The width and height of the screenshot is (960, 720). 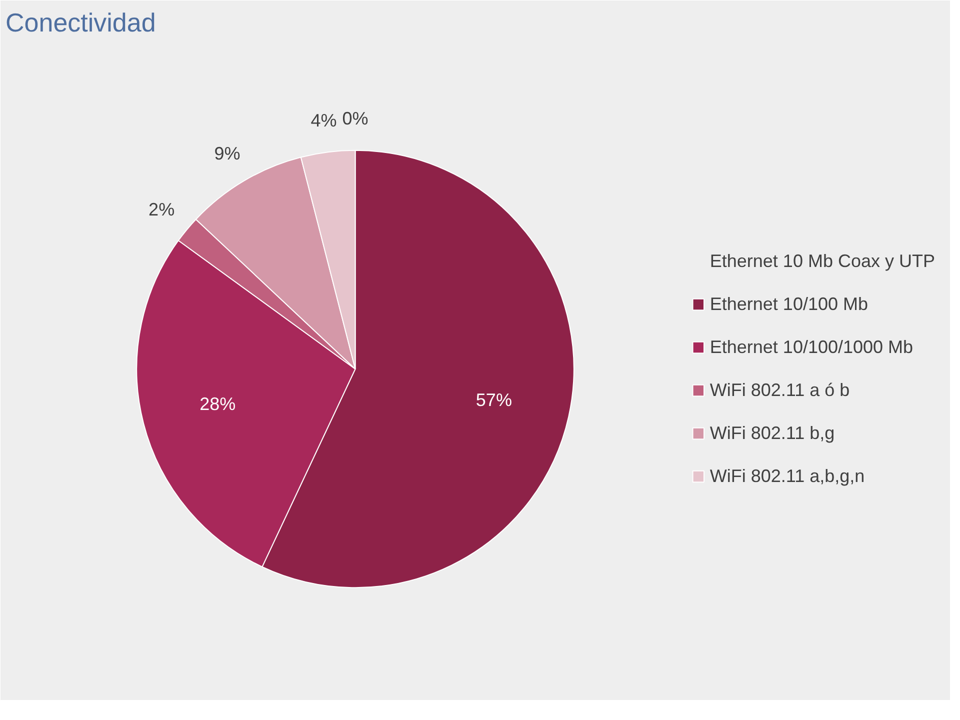 I want to click on legend-label: WiFi 802.11 a ó b, so click(x=780, y=390).